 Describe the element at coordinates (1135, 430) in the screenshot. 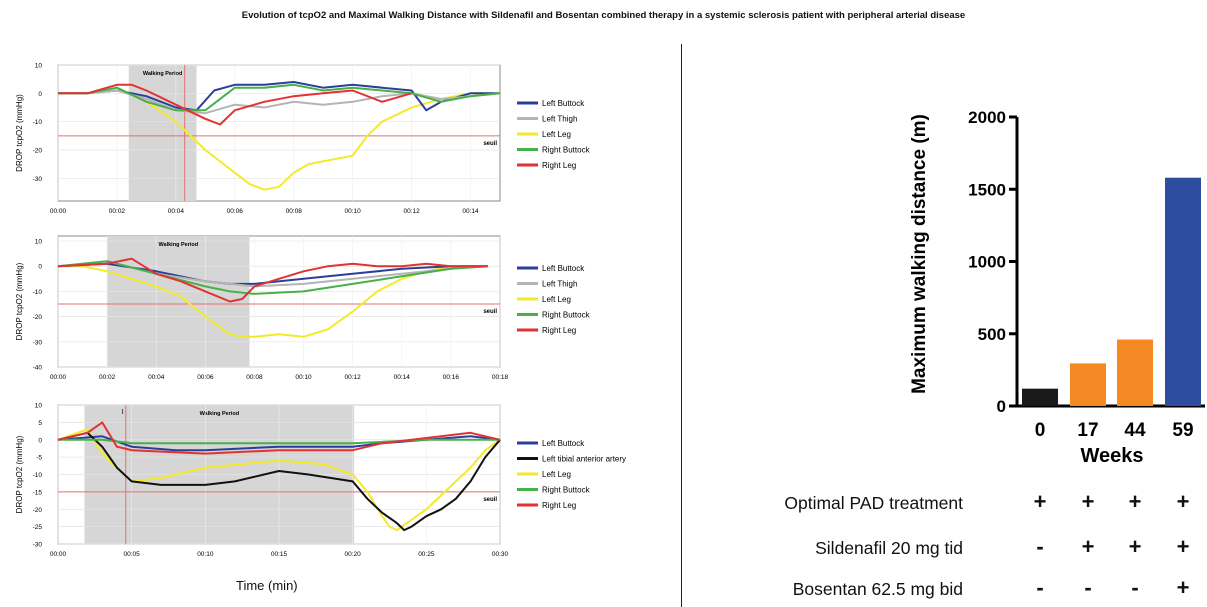

I see `x-tick-label: 44` at that location.